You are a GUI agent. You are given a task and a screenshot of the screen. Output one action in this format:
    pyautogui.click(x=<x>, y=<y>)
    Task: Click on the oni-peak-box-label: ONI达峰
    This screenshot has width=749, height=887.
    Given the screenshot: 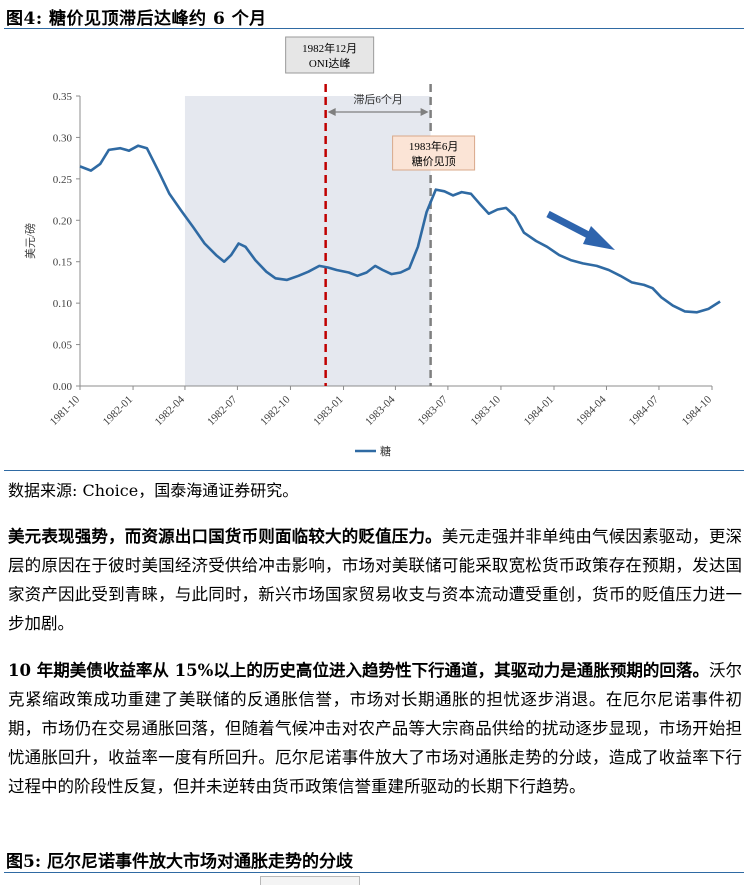 What is the action you would take?
    pyautogui.click(x=330, y=63)
    